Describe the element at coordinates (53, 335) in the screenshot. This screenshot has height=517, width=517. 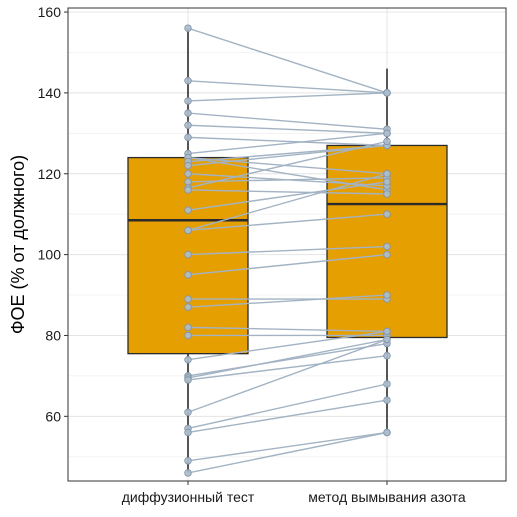
I see `y-tick-label: 80` at that location.